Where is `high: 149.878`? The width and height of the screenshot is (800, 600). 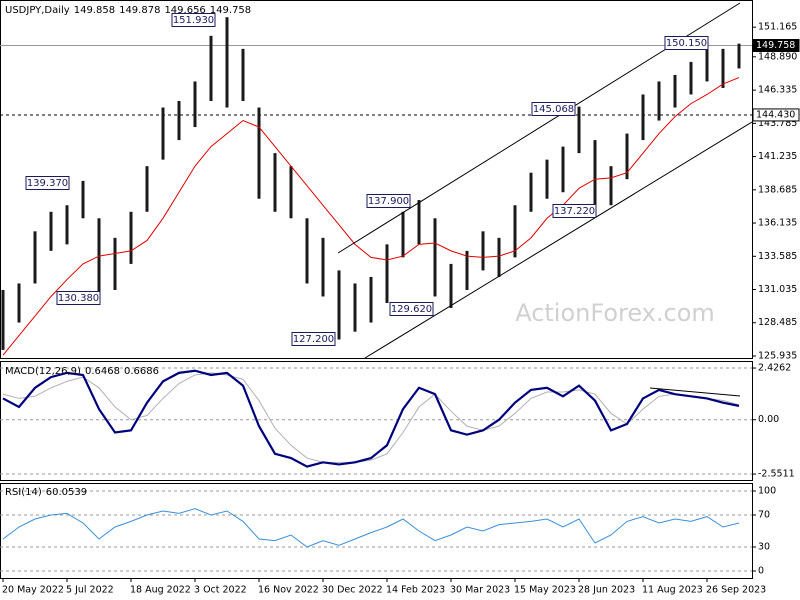
high: 149.878 is located at coordinates (139, 10).